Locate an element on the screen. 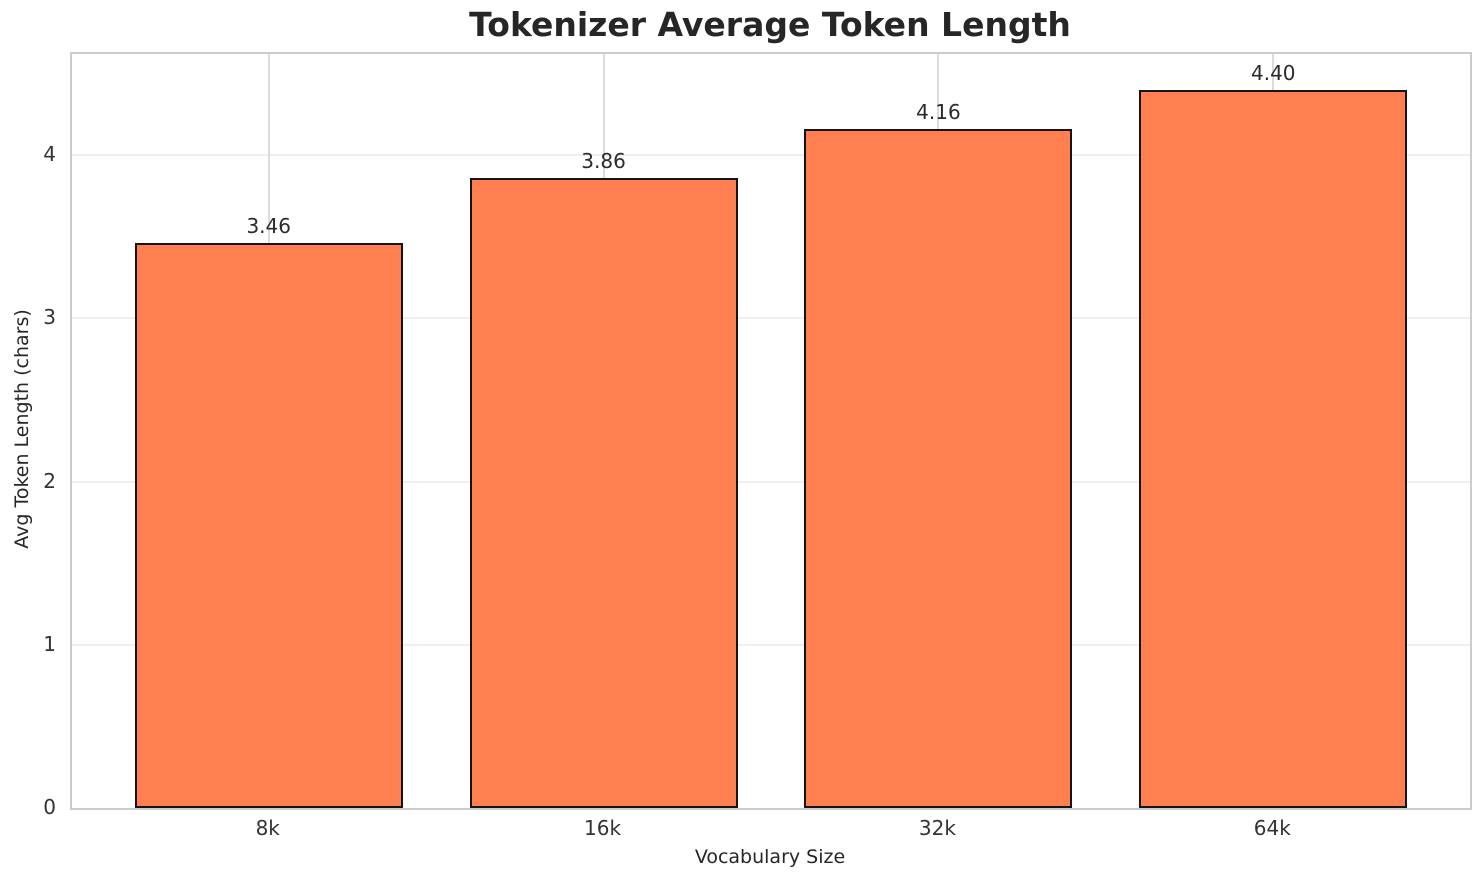 This screenshot has width=1483, height=885. bar-value-label: 3.86 is located at coordinates (603, 161).